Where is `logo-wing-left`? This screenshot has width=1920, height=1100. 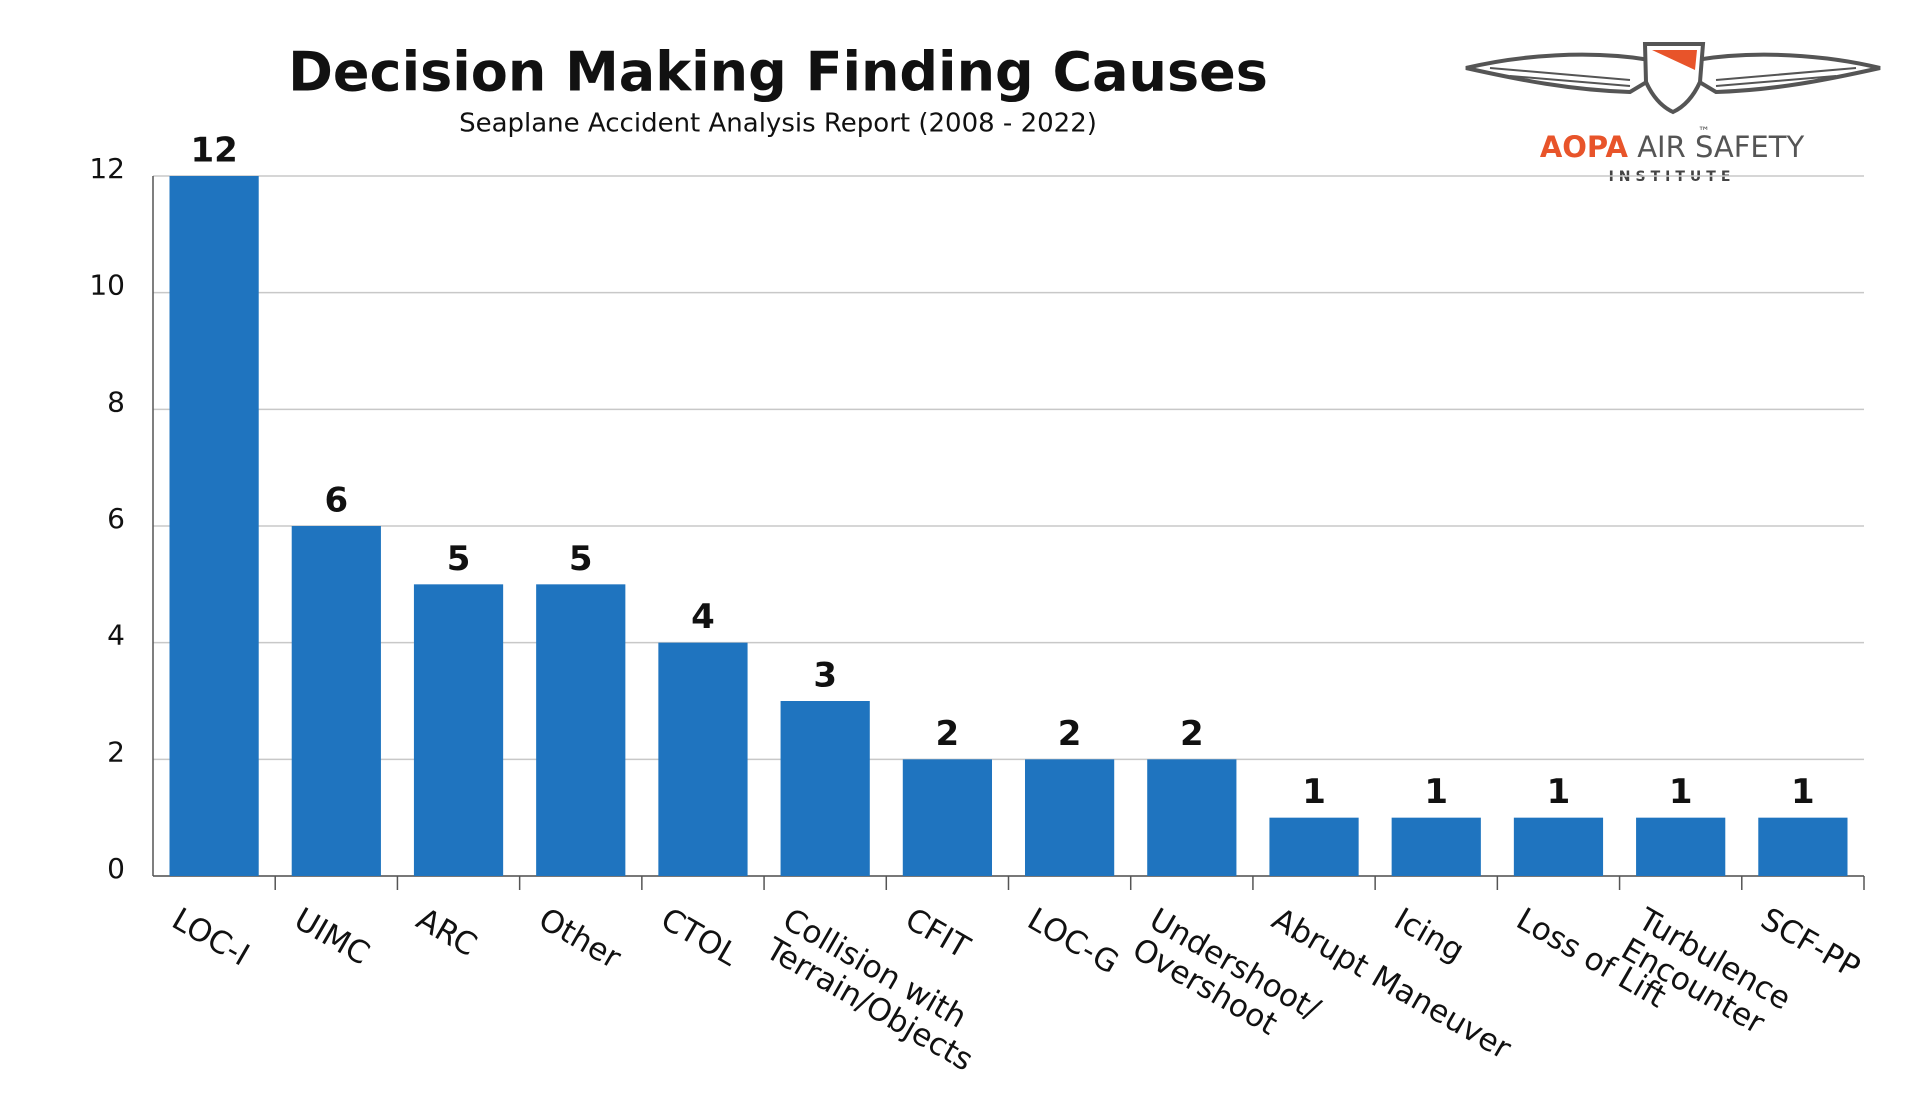 logo-wing-left is located at coordinates (1558, 73).